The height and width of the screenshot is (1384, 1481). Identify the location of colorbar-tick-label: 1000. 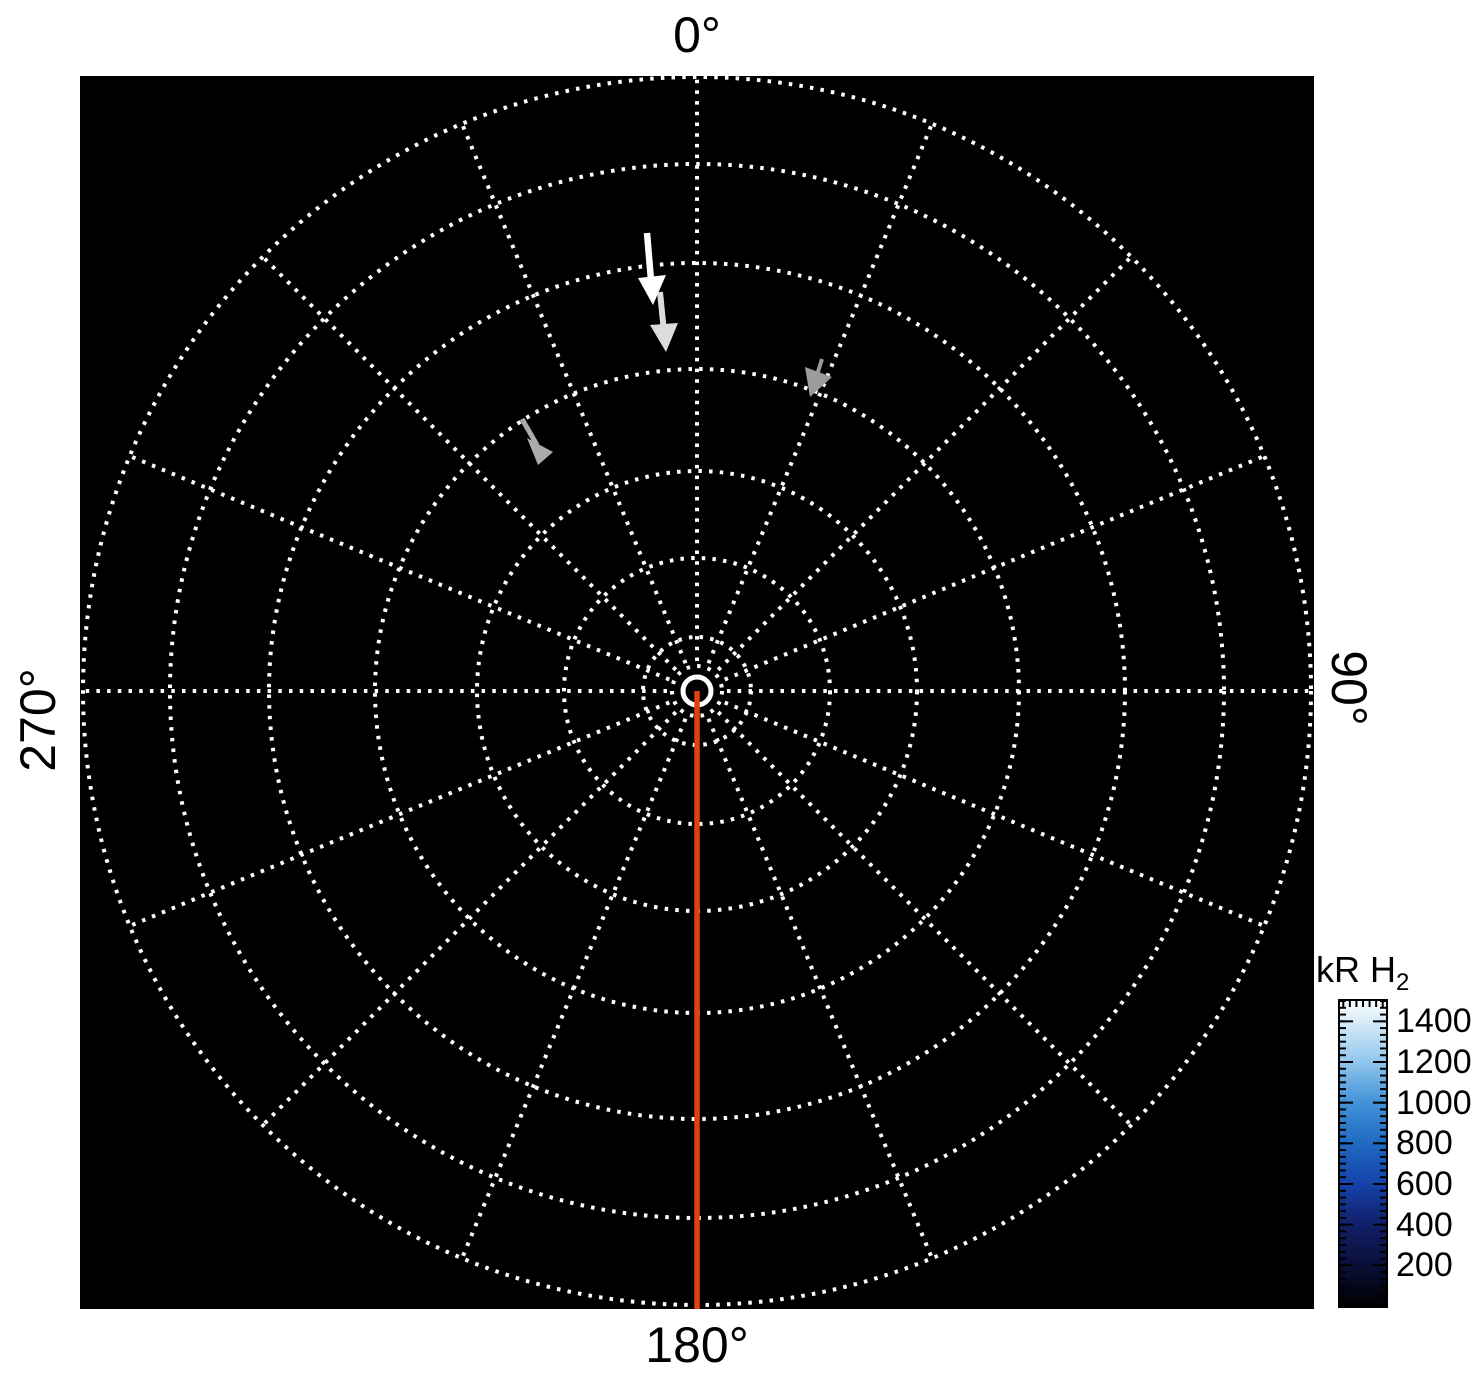
(1434, 1102).